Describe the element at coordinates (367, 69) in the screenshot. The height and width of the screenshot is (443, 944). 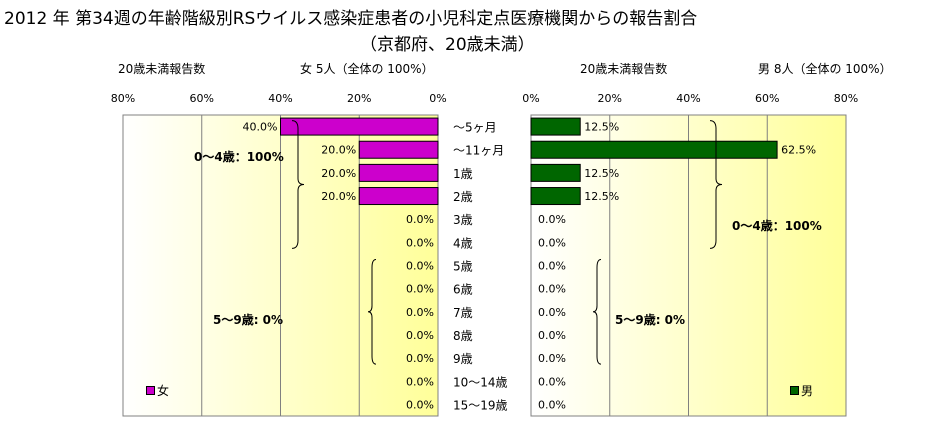
I see `female-summary: 女 5人（全体の 100%）` at that location.